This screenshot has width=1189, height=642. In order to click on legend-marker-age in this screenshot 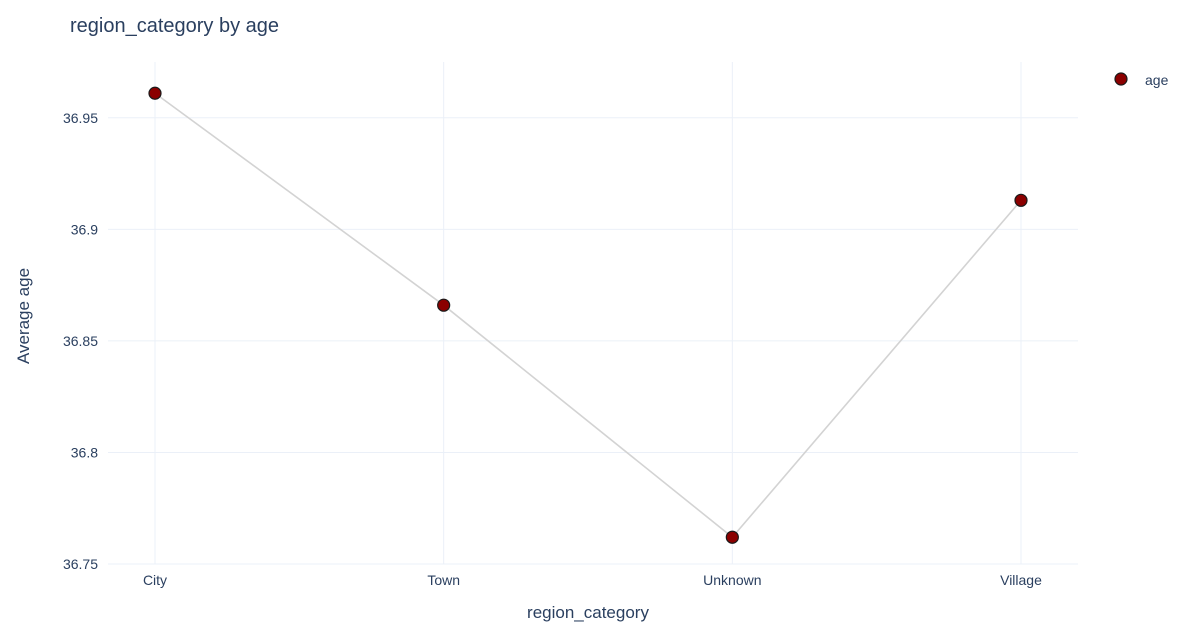, I will do `click(1121, 79)`.